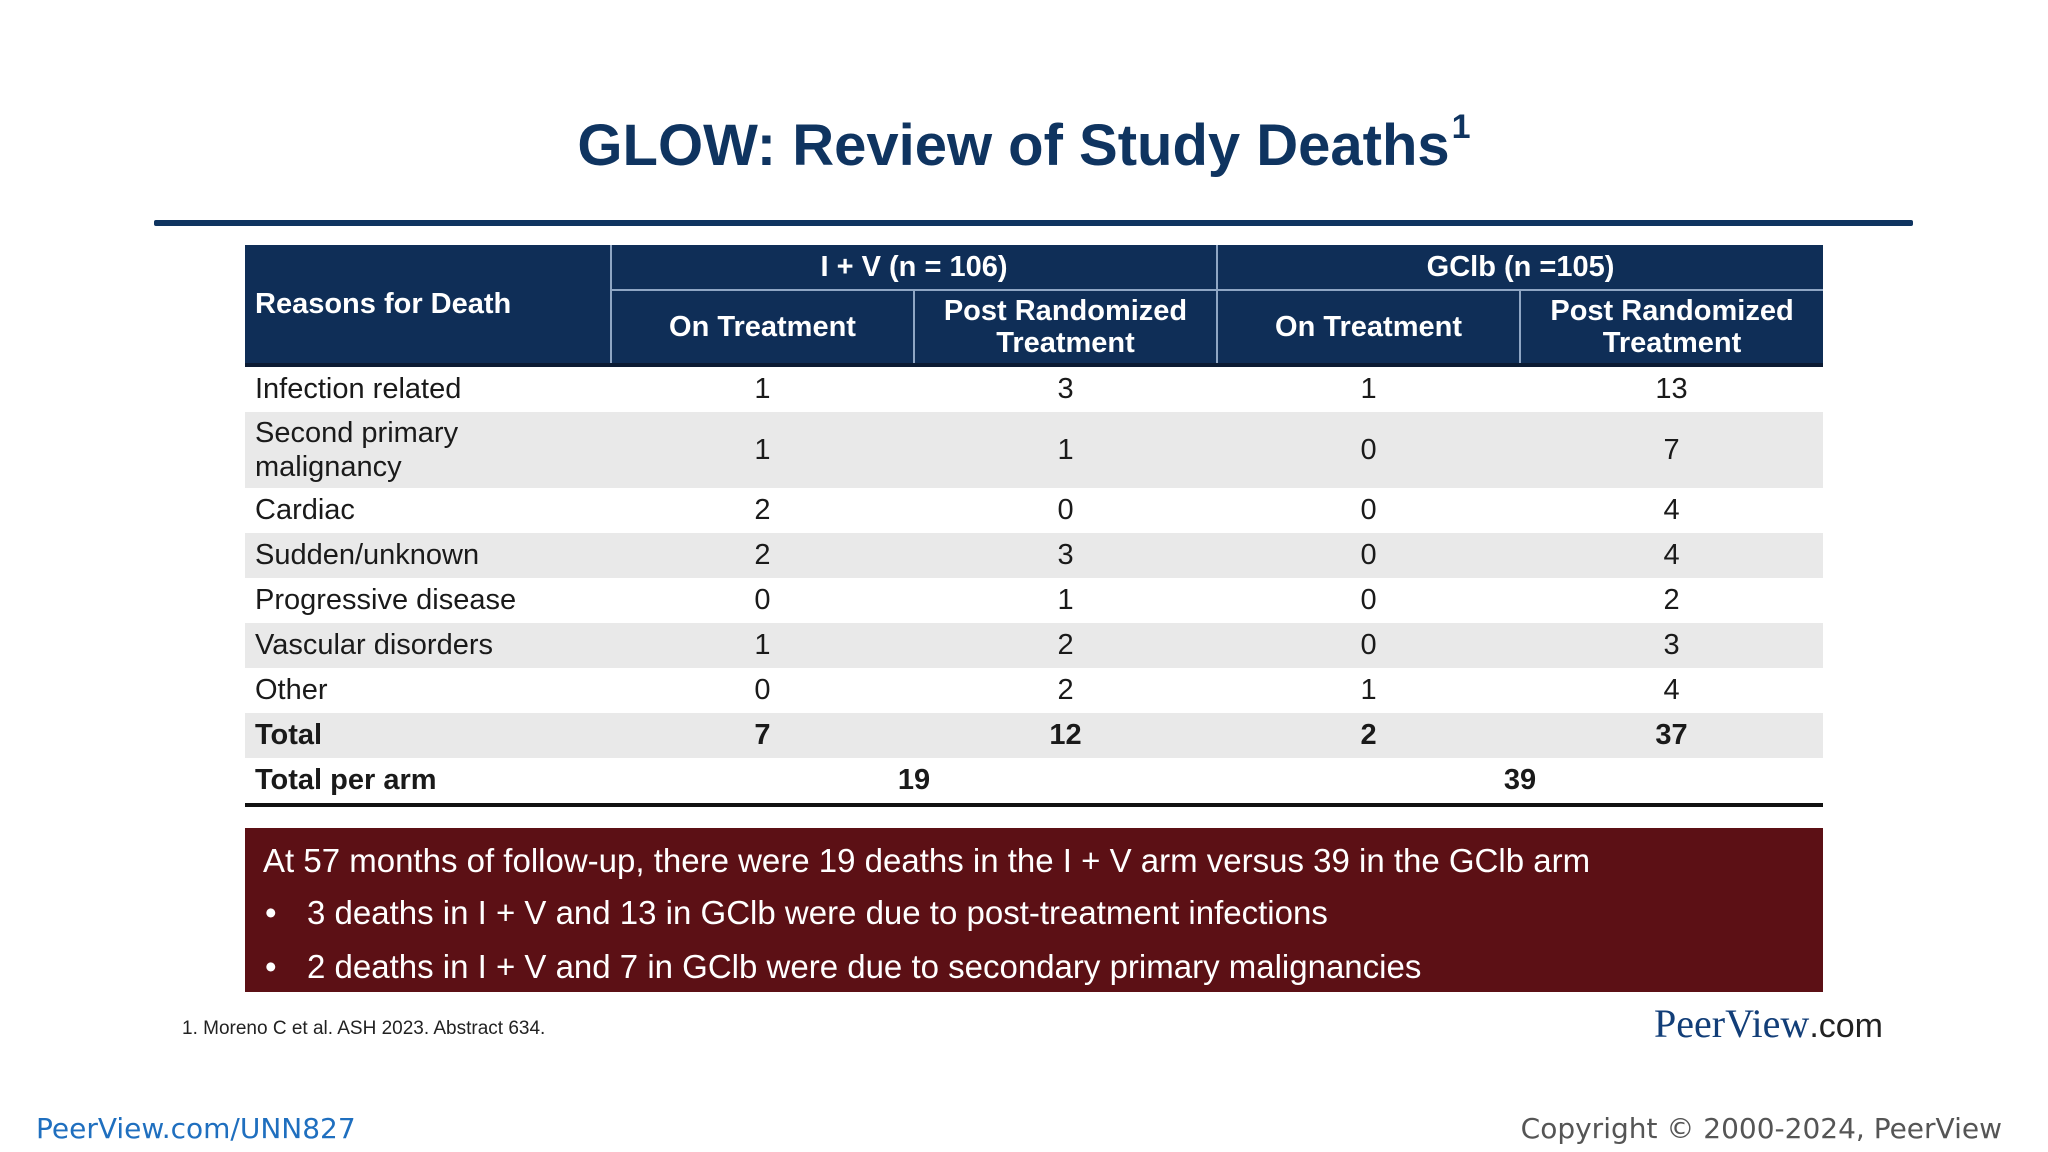 Image resolution: width=2048 pixels, height=1152 pixels. Describe the element at coordinates (1672, 450) in the screenshot. I see `row-value: 7` at that location.